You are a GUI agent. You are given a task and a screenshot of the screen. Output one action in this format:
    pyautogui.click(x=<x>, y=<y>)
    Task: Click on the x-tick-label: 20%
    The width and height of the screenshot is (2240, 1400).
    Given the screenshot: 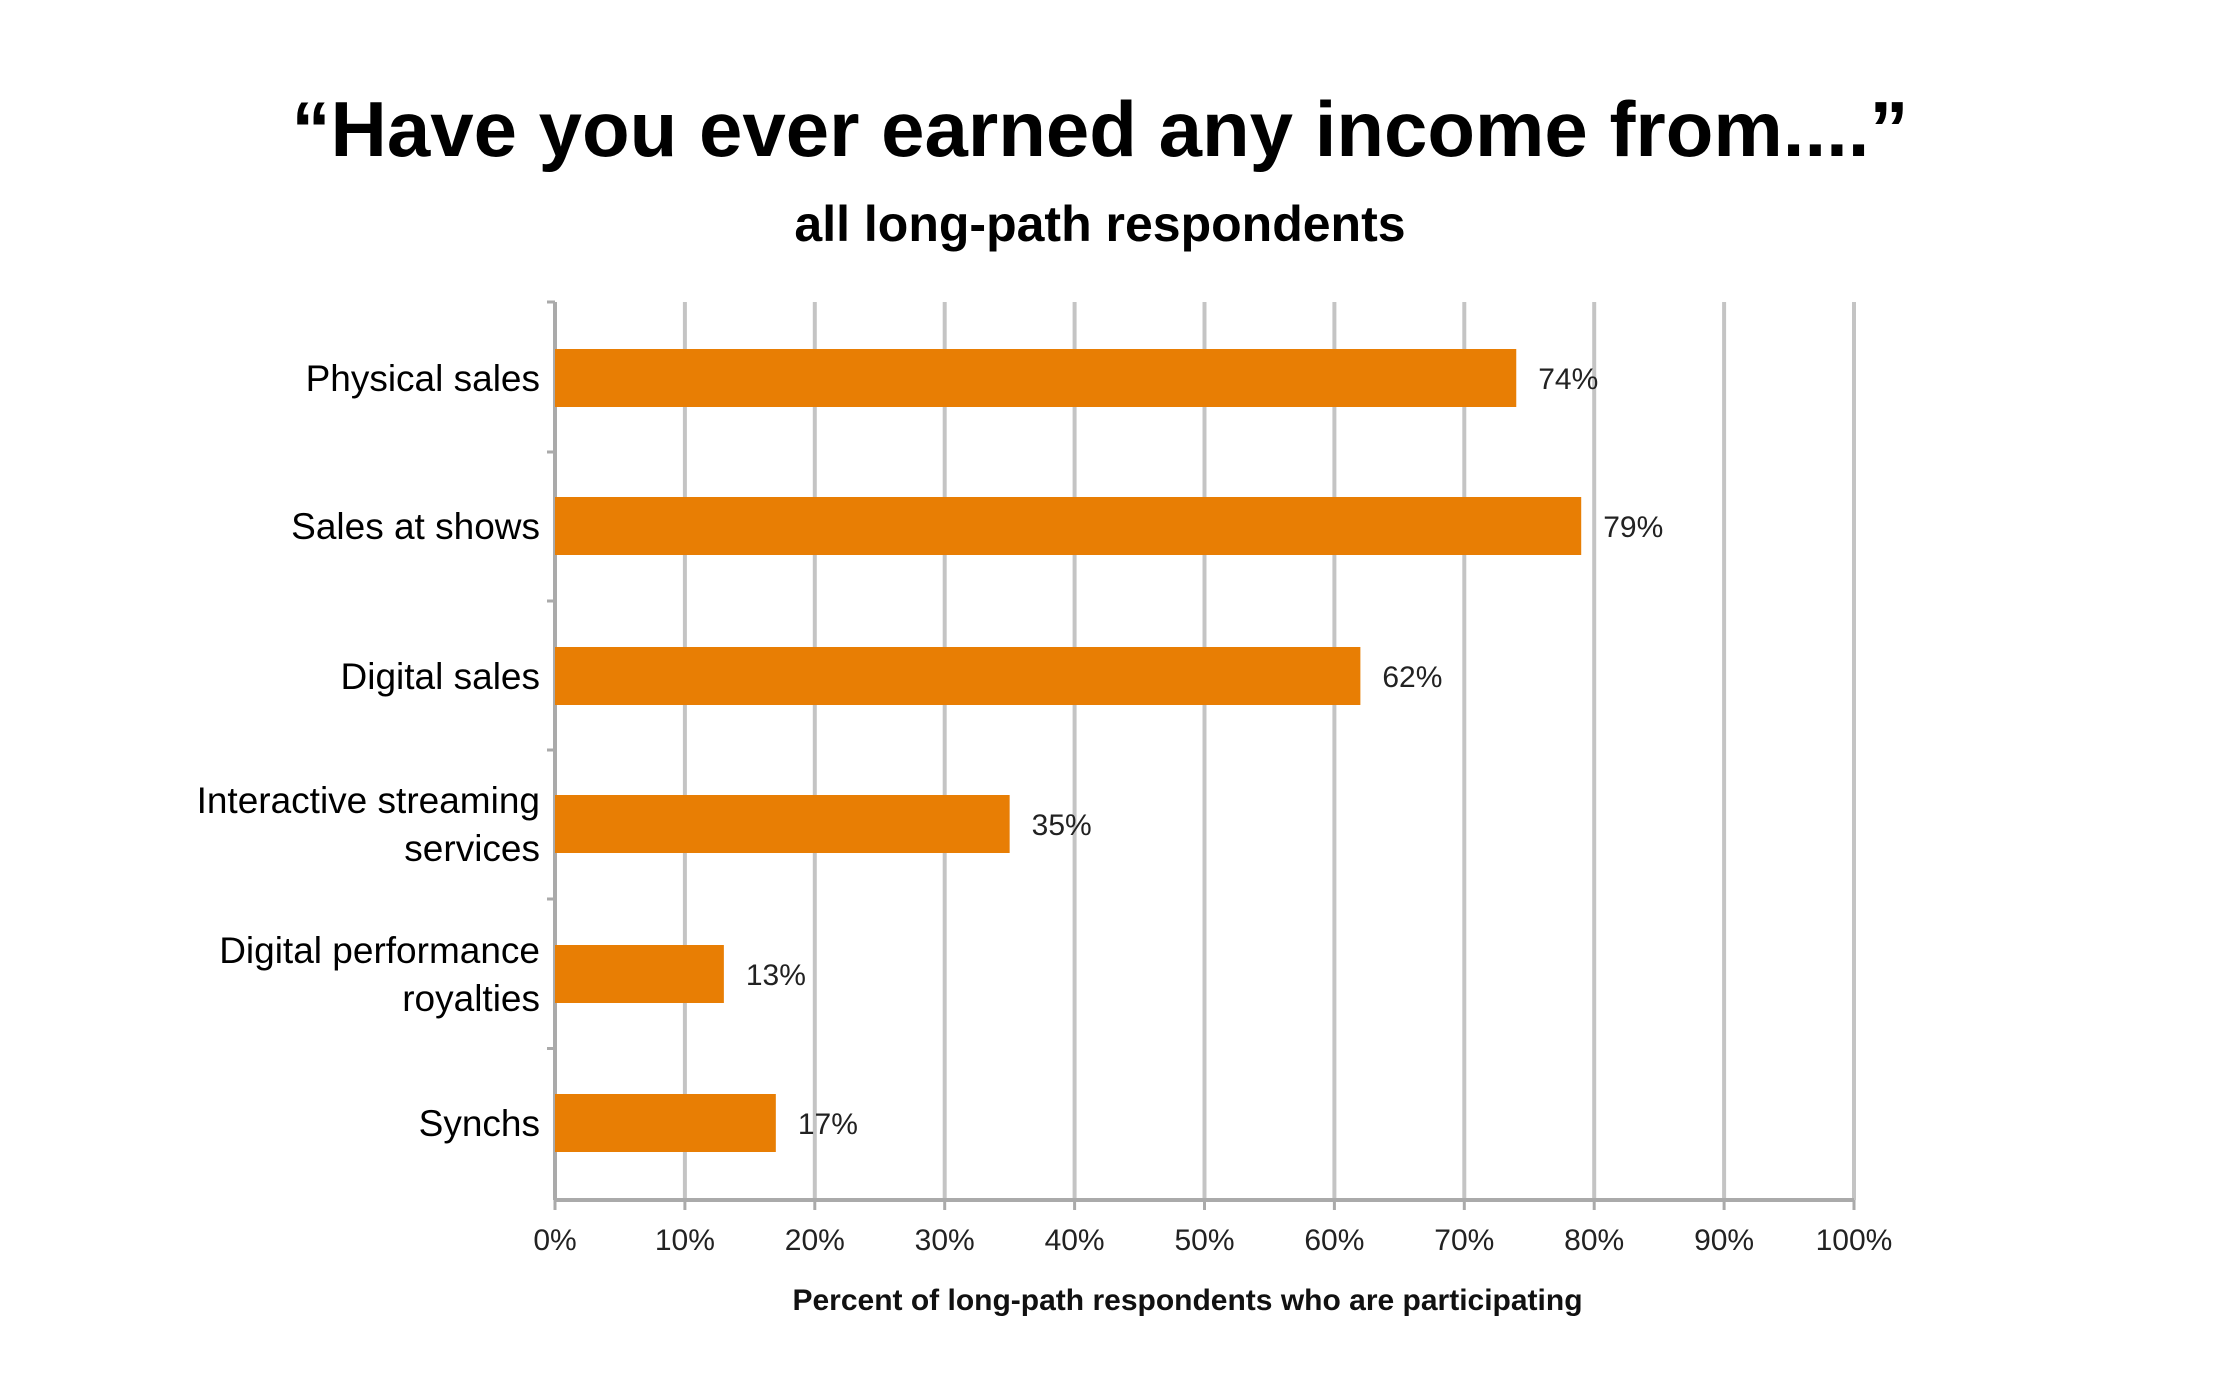 What is the action you would take?
    pyautogui.click(x=815, y=1240)
    